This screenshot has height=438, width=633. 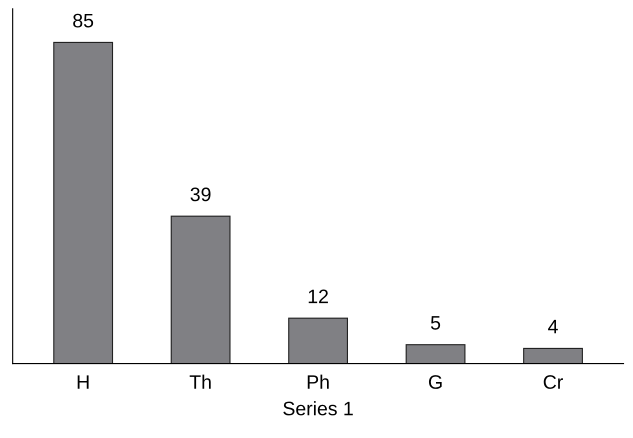 I want to click on x-tick-label: Ph, so click(x=318, y=381).